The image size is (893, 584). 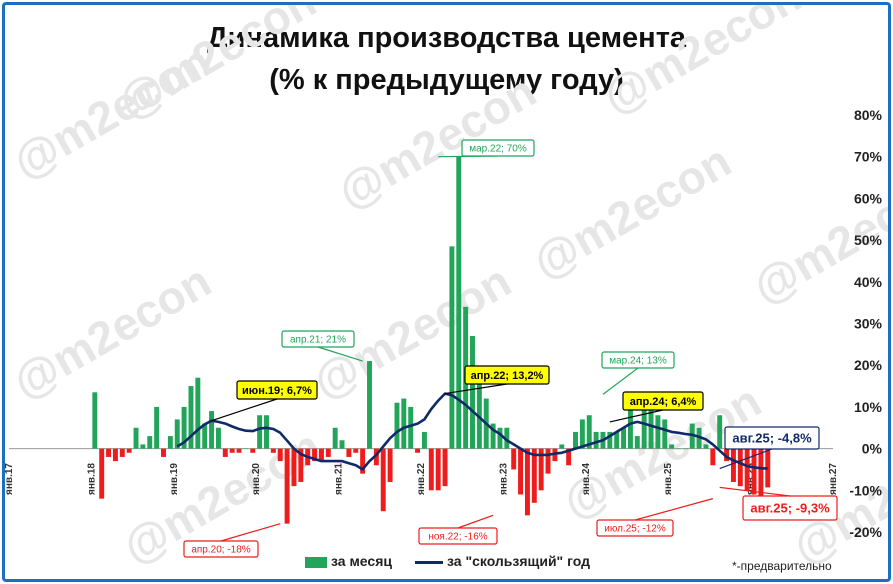 I want to click on annotation-label: мар.24; 13%, so click(x=638, y=361).